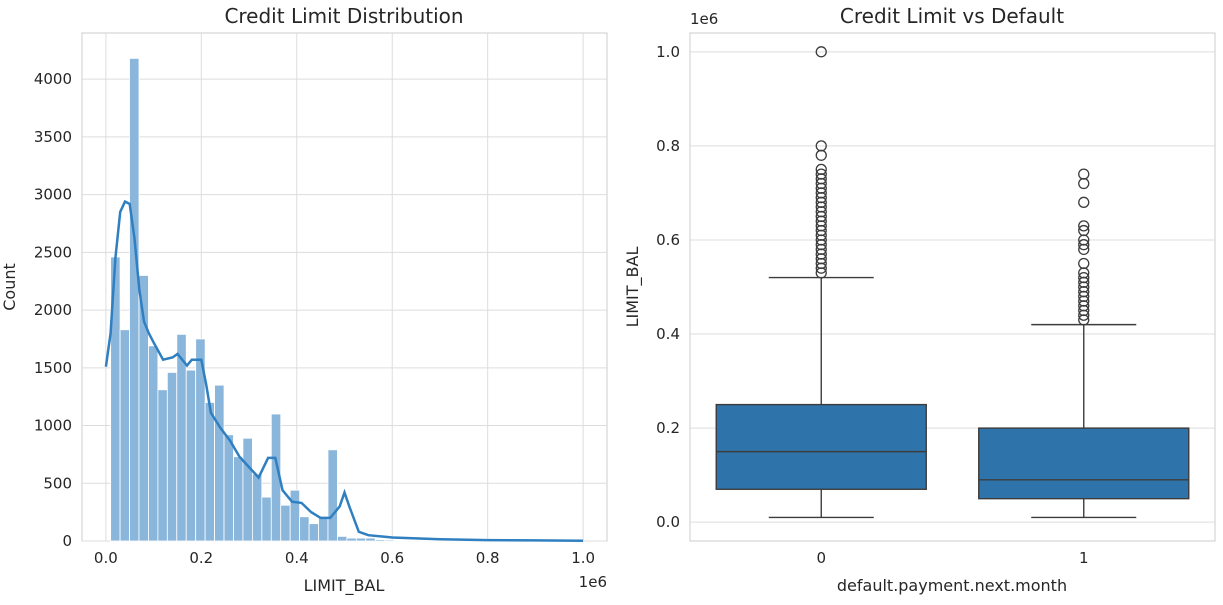 The height and width of the screenshot is (605, 1223). What do you see at coordinates (53, 137) in the screenshot?
I see `histogram-y-tick-label: 3500` at bounding box center [53, 137].